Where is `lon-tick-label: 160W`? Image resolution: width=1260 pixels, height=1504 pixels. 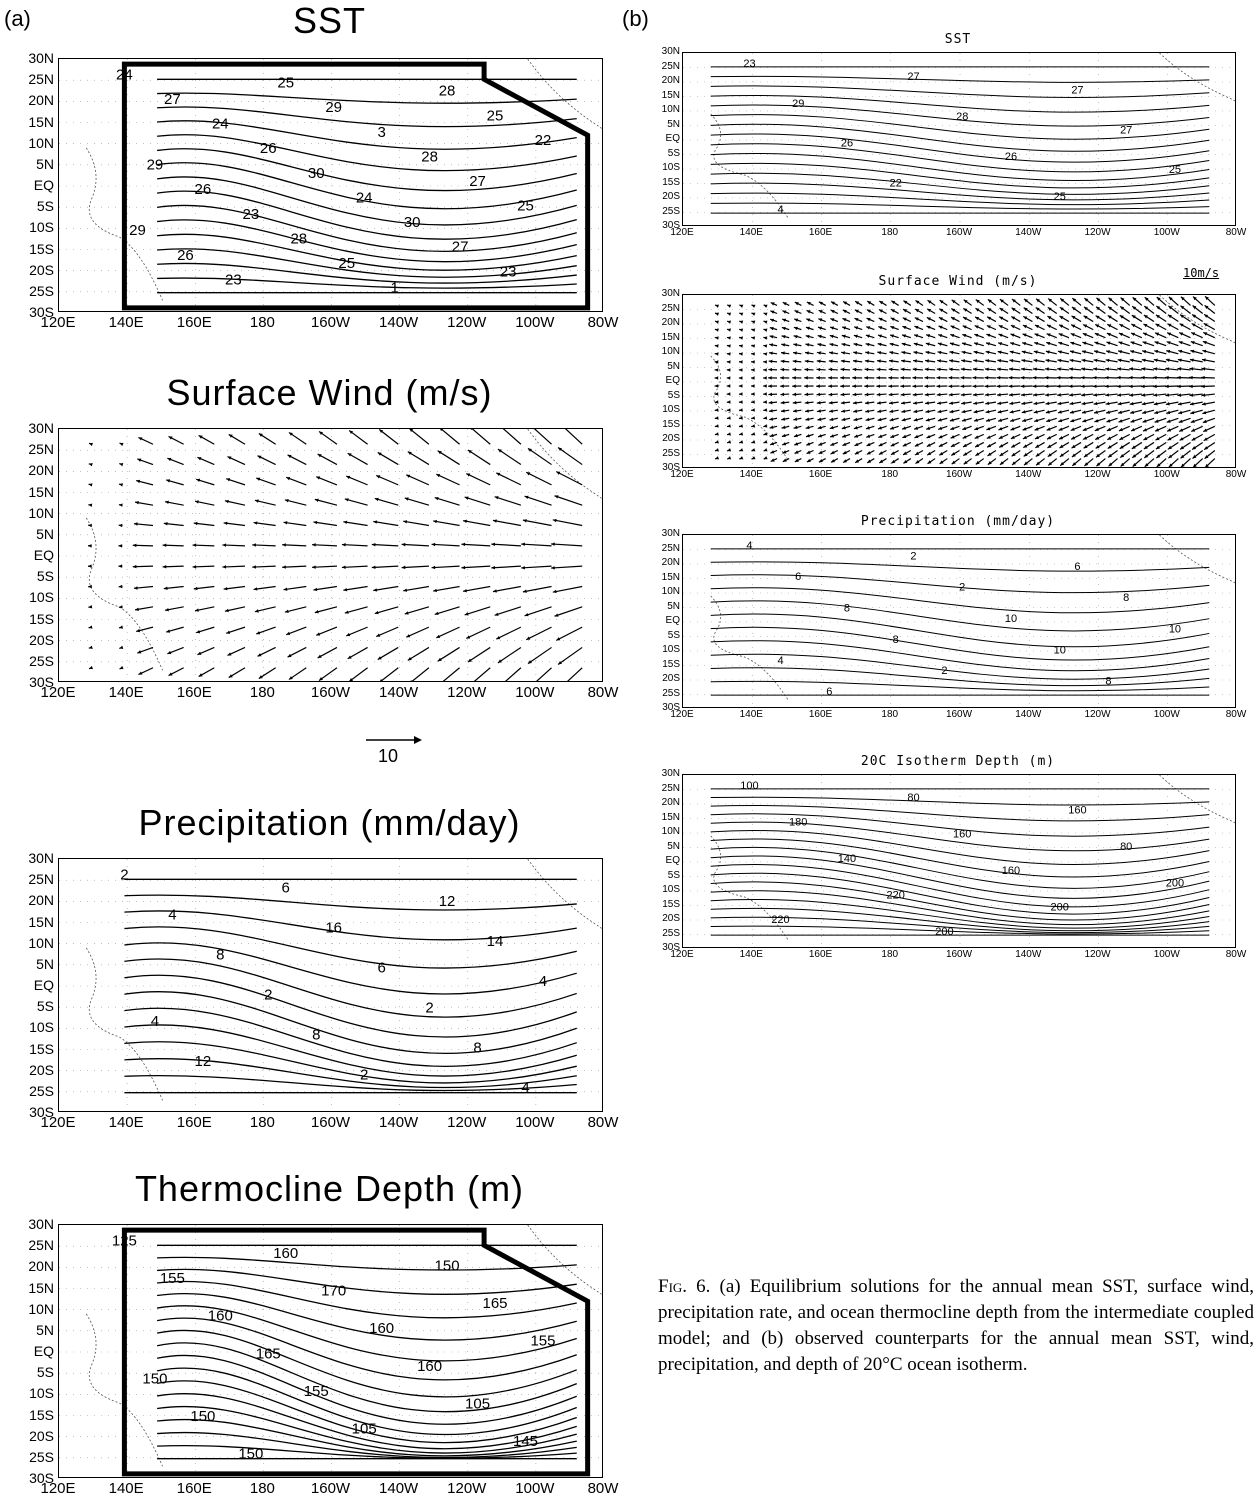
lon-tick-label: 160W is located at coordinates (959, 954).